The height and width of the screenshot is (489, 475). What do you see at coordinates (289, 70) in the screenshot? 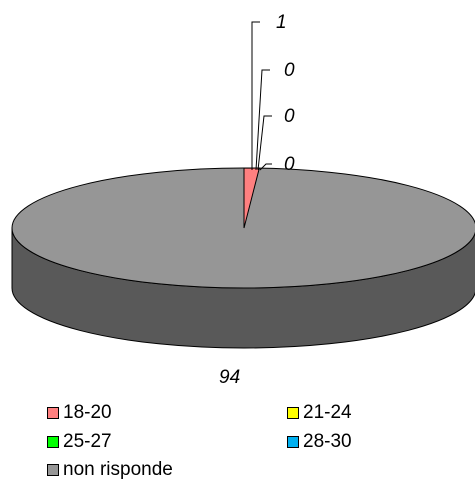
I see `data-label-21-24: 0` at bounding box center [289, 70].